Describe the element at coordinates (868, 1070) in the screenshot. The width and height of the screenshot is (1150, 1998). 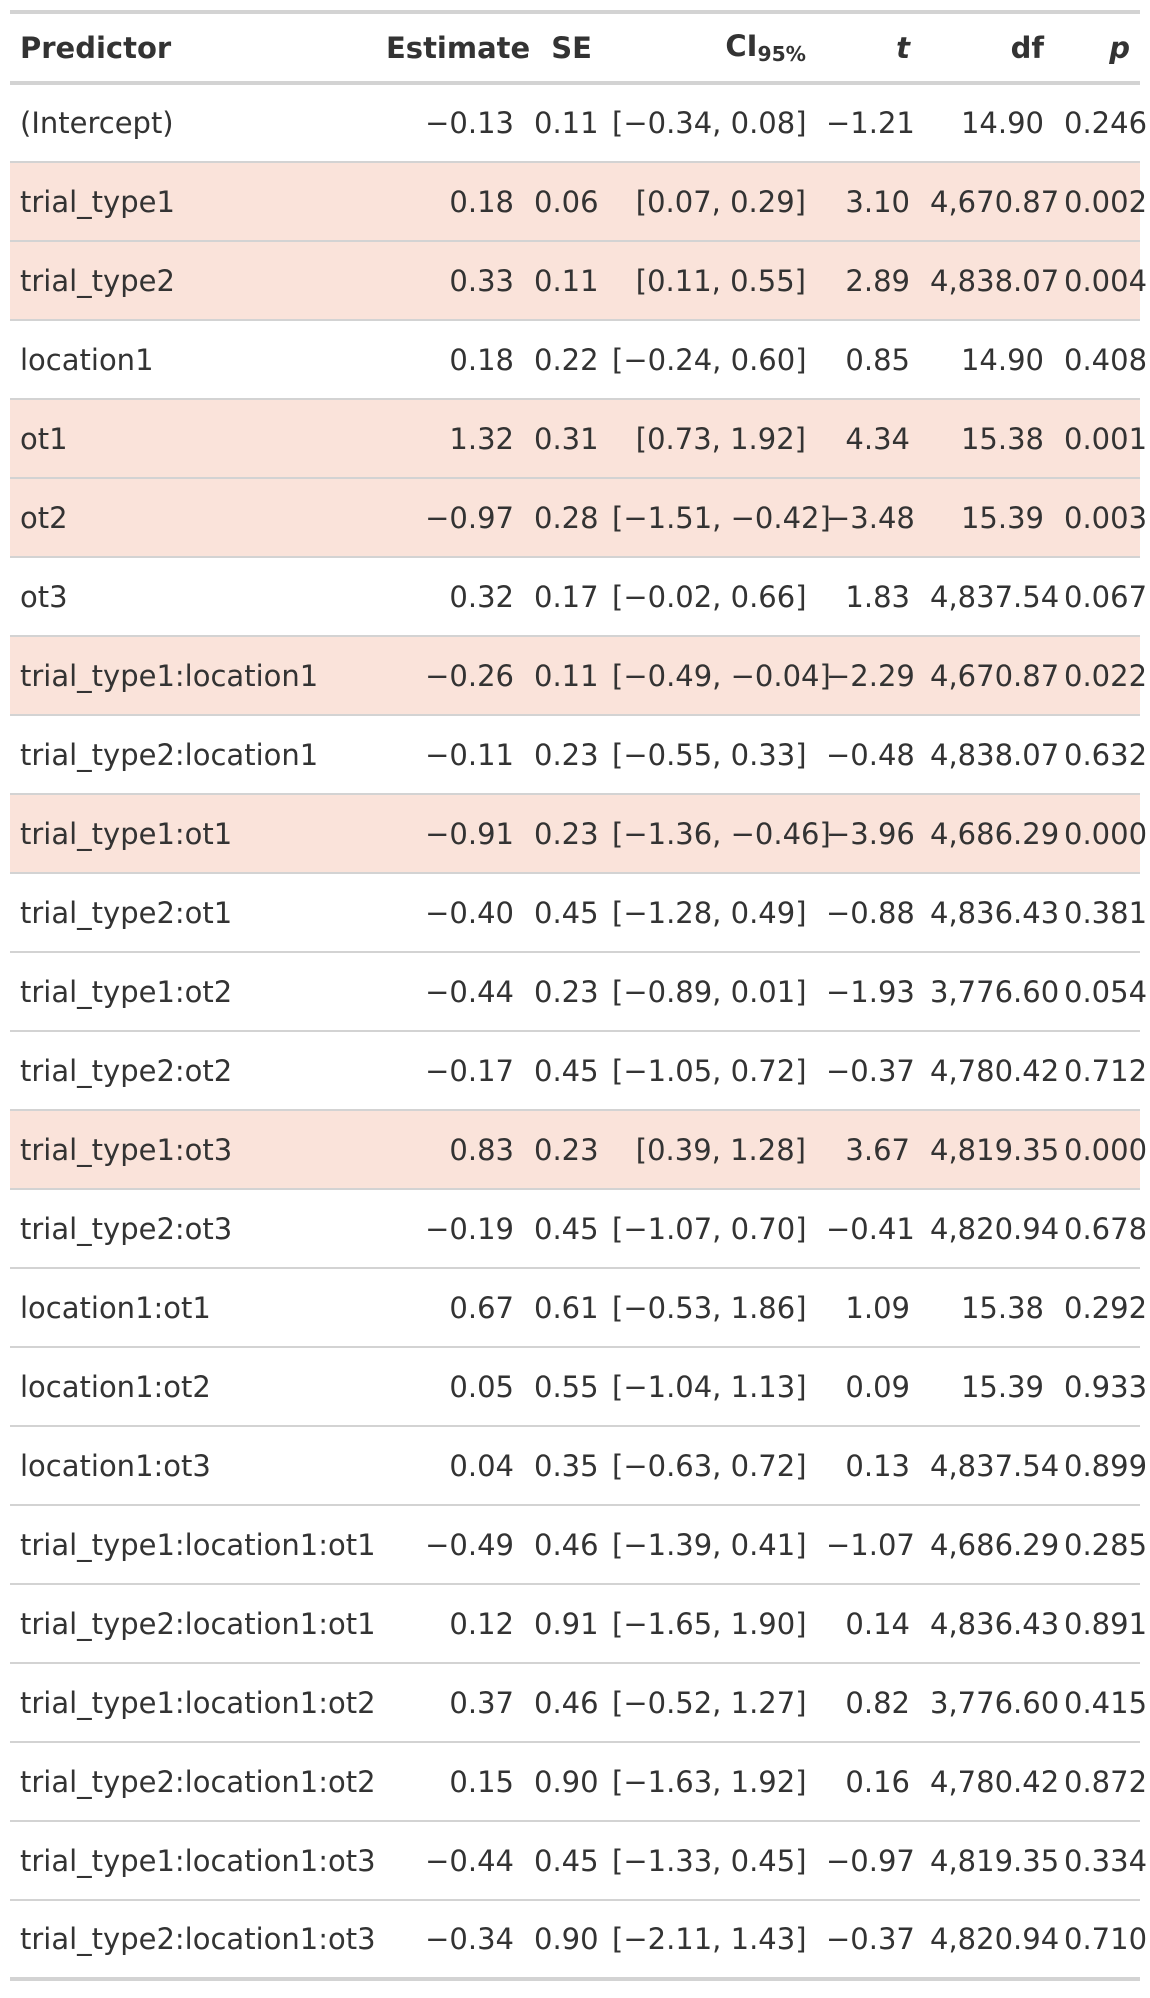
I see `cell-t: −0.37` at that location.